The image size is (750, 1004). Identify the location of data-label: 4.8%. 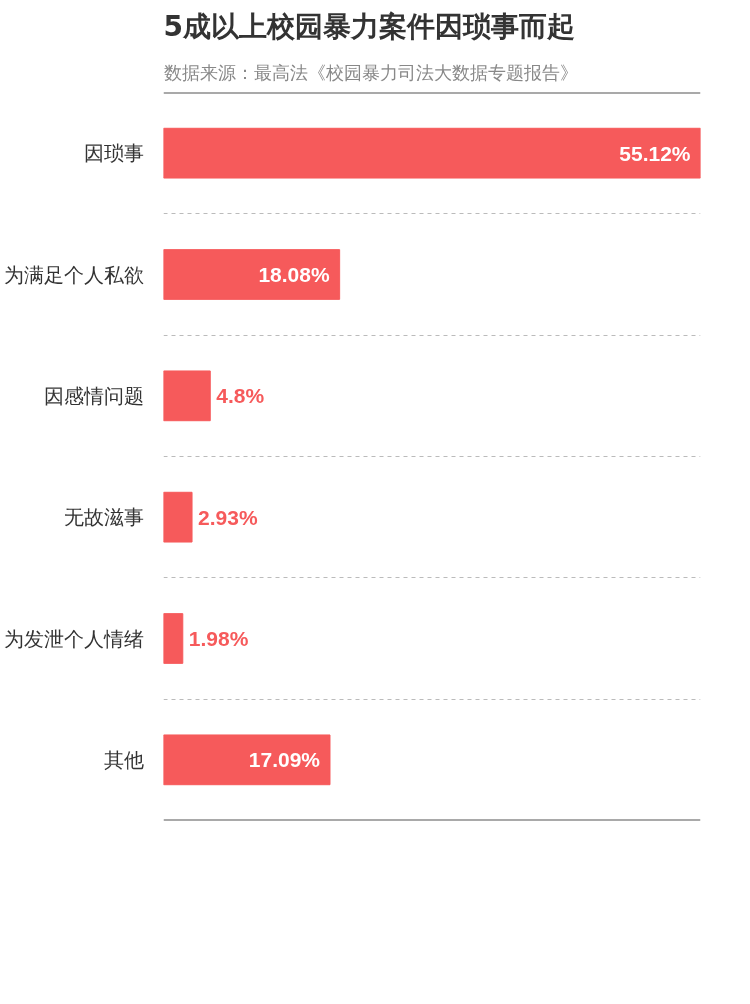
(240, 396).